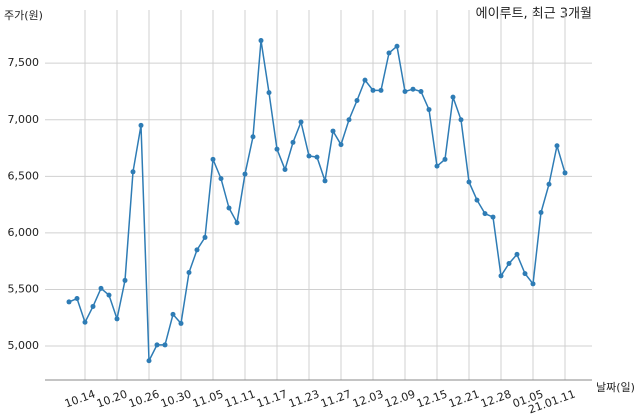 The image size is (640, 419). Describe the element at coordinates (615, 387) in the screenshot. I see `x-axis-label: 날짜(일)` at that location.